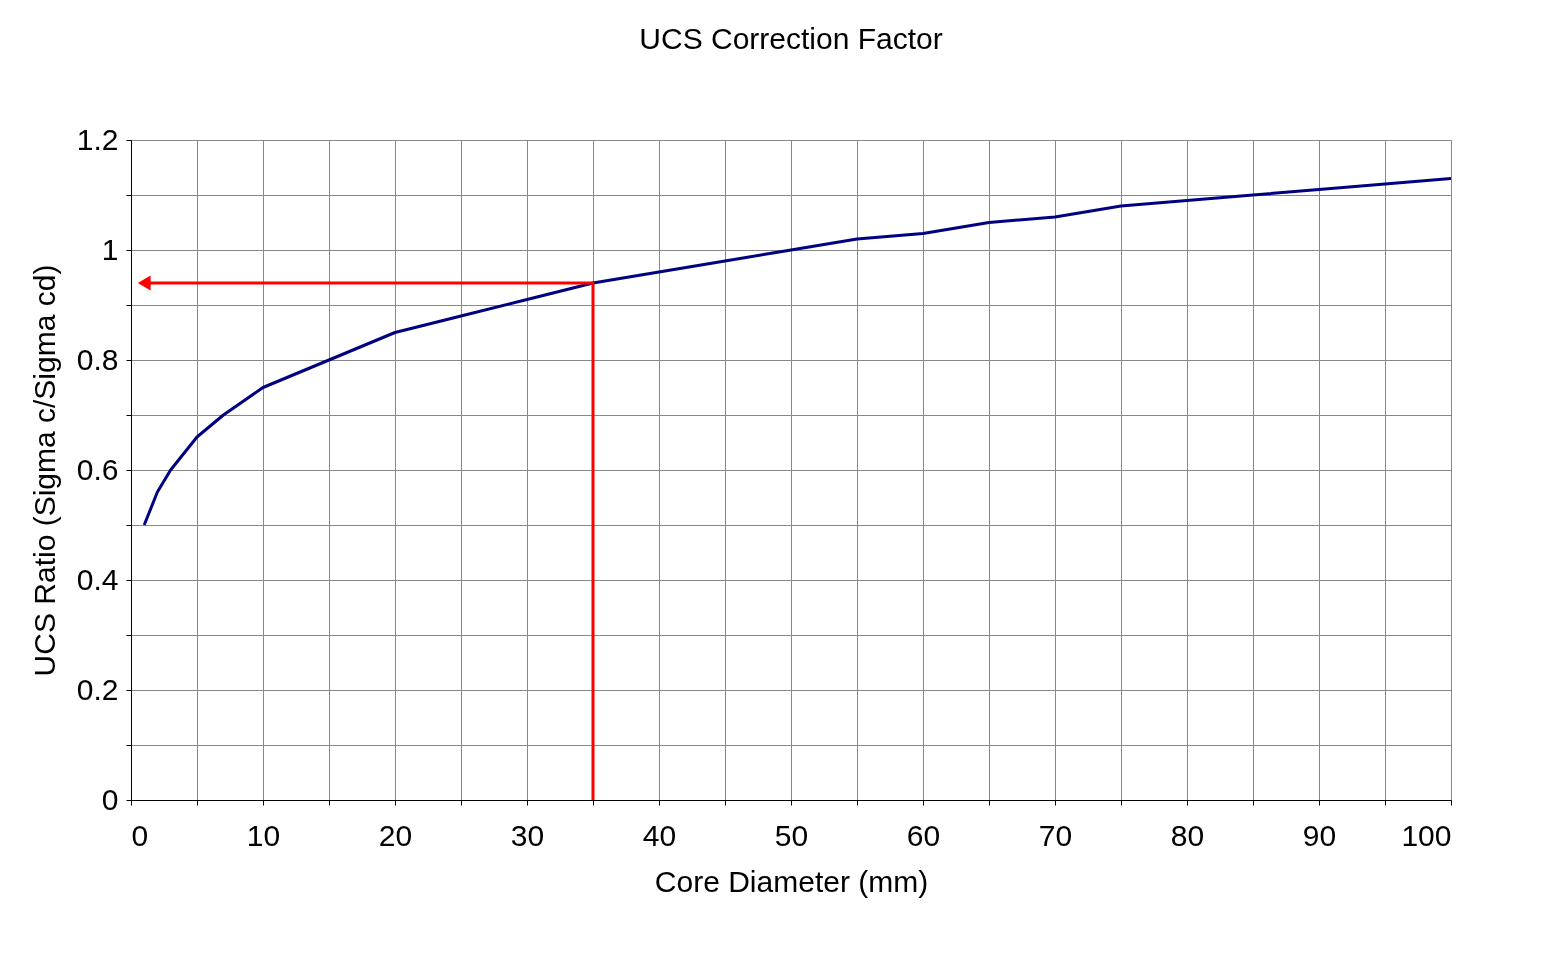 This screenshot has height=979, width=1545. Describe the element at coordinates (923, 835) in the screenshot. I see `x-tick-label: 60` at that location.